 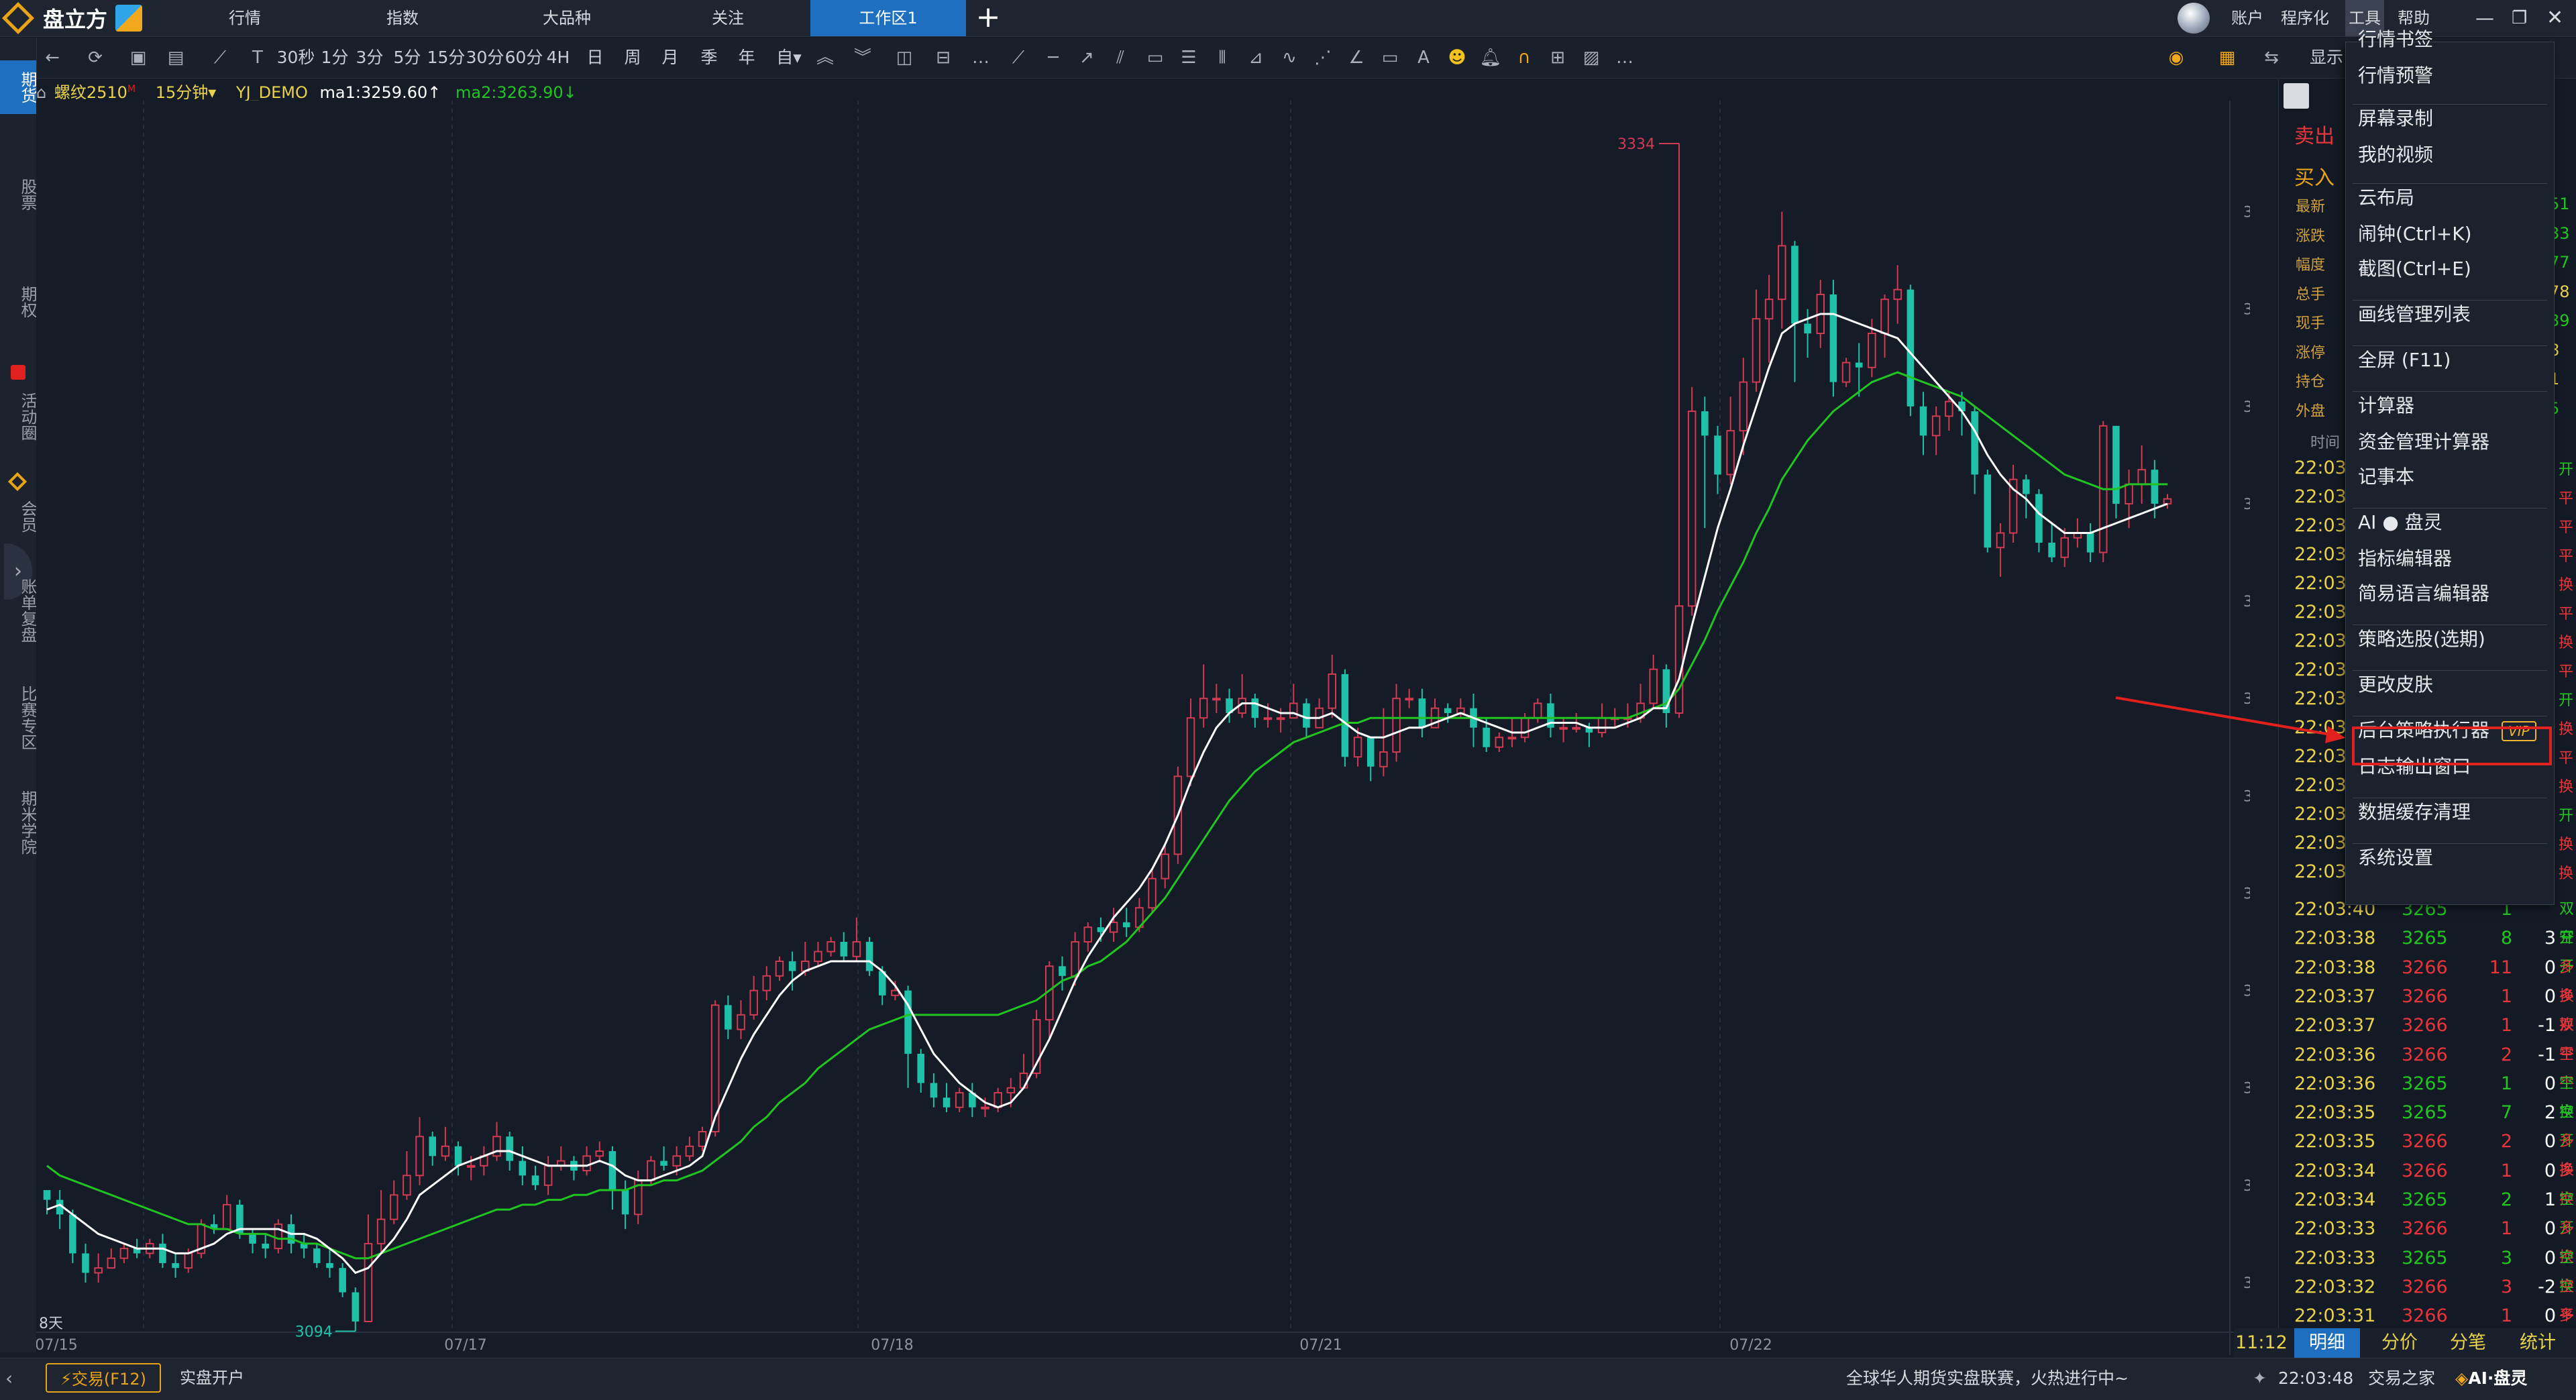 I want to click on emoji-icon: ☻, so click(x=1457, y=58).